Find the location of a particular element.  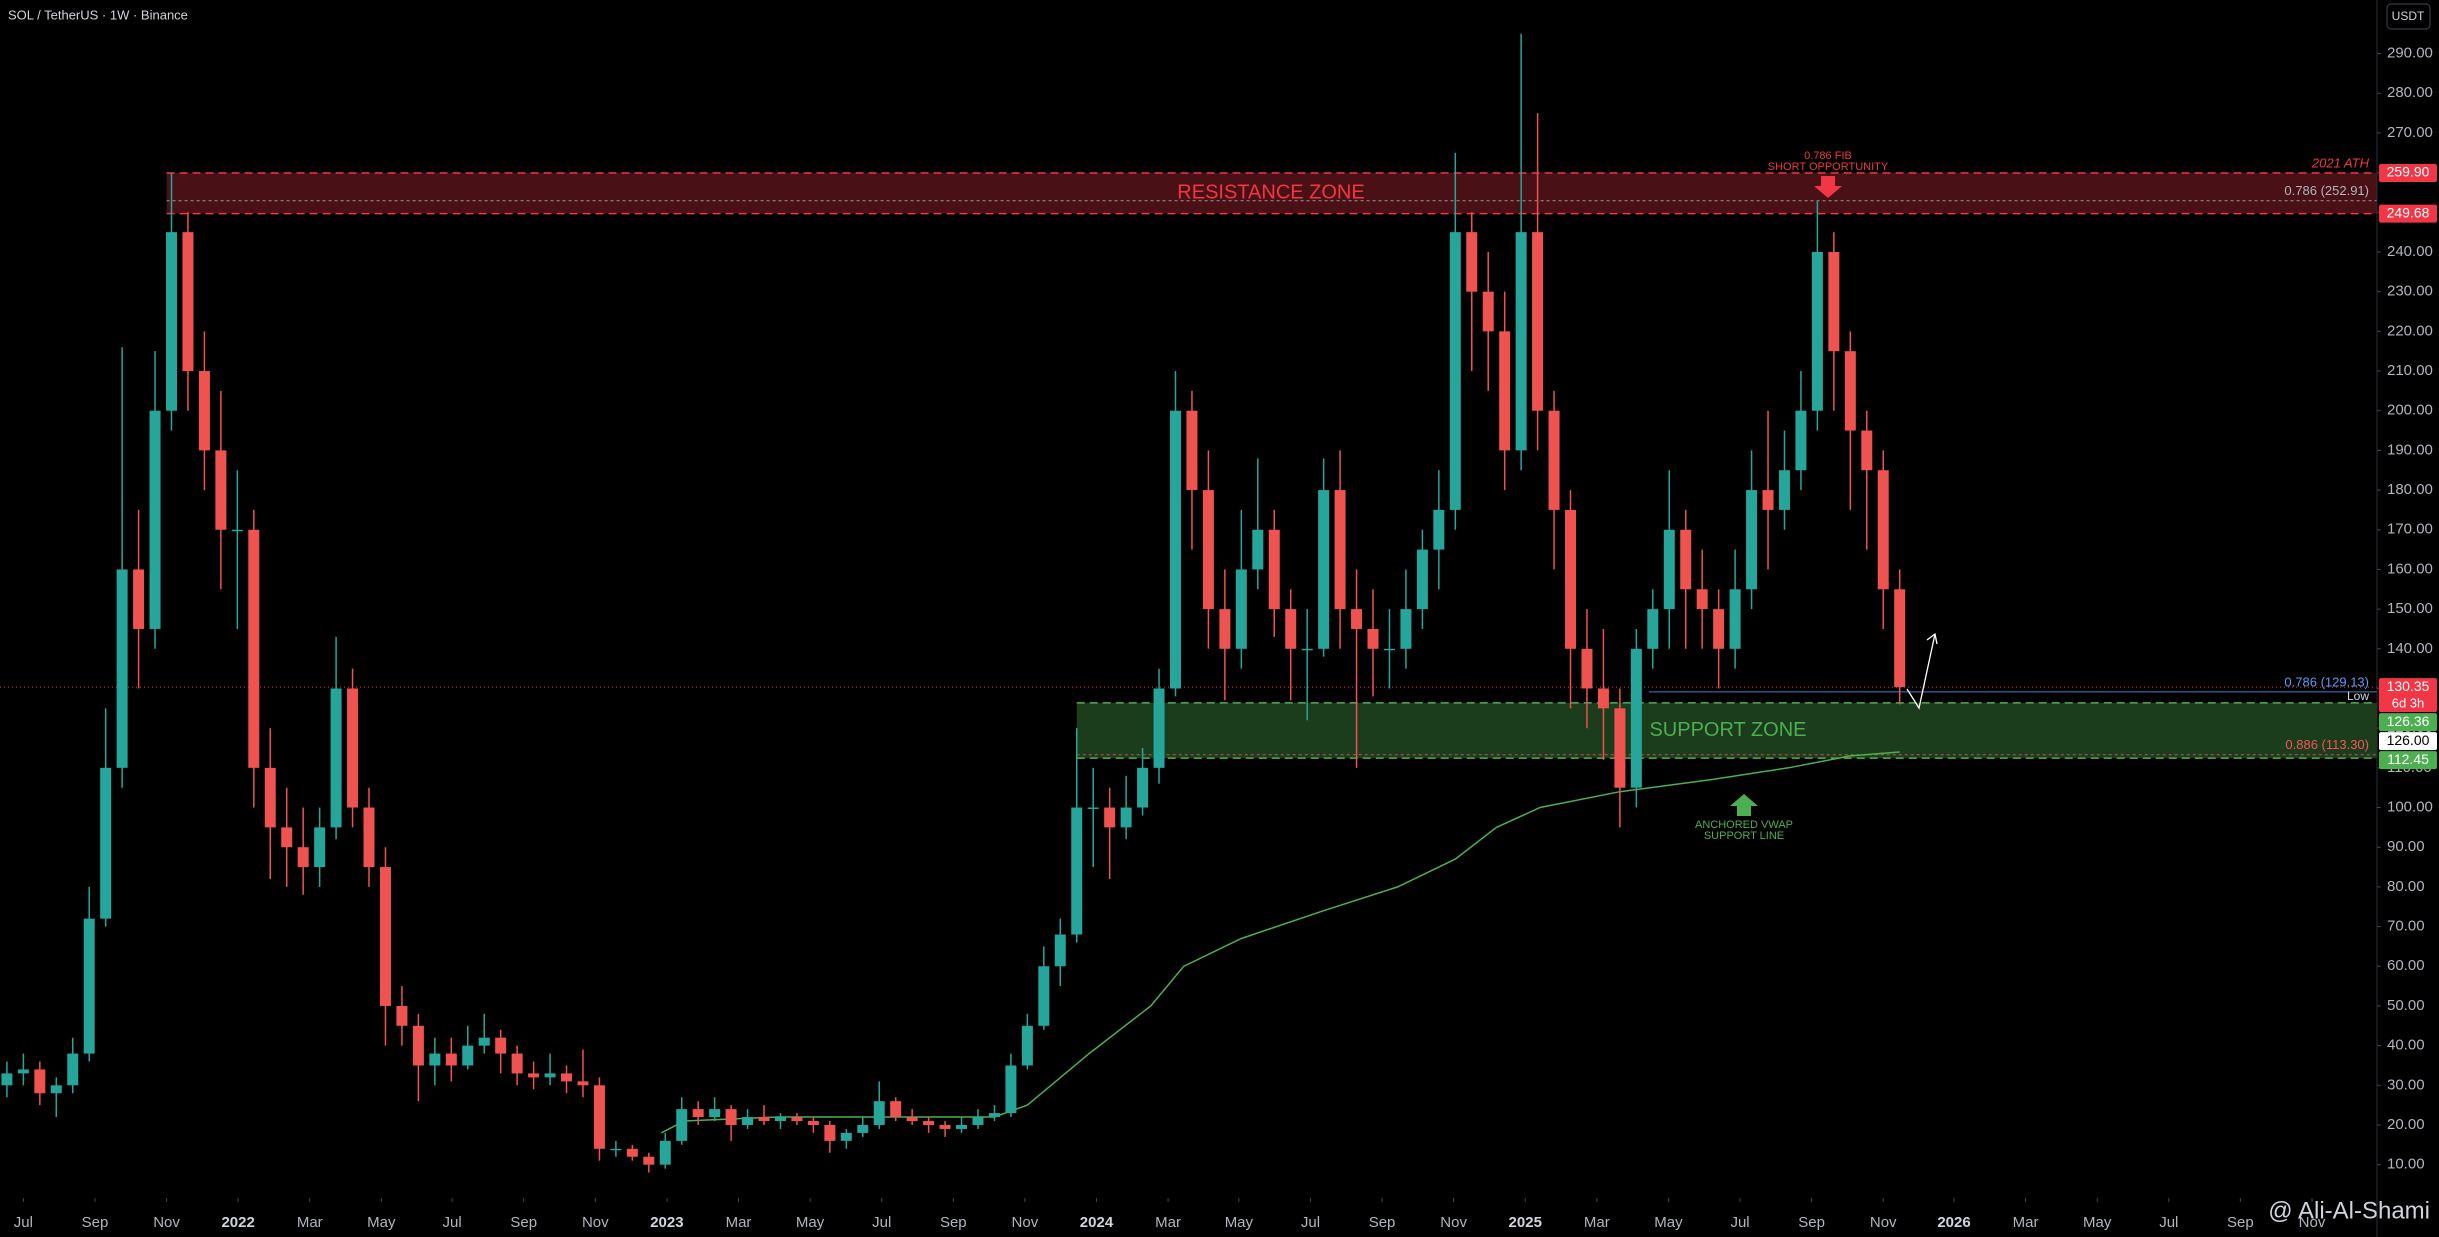

price-label: 259.90 is located at coordinates (2408, 172).